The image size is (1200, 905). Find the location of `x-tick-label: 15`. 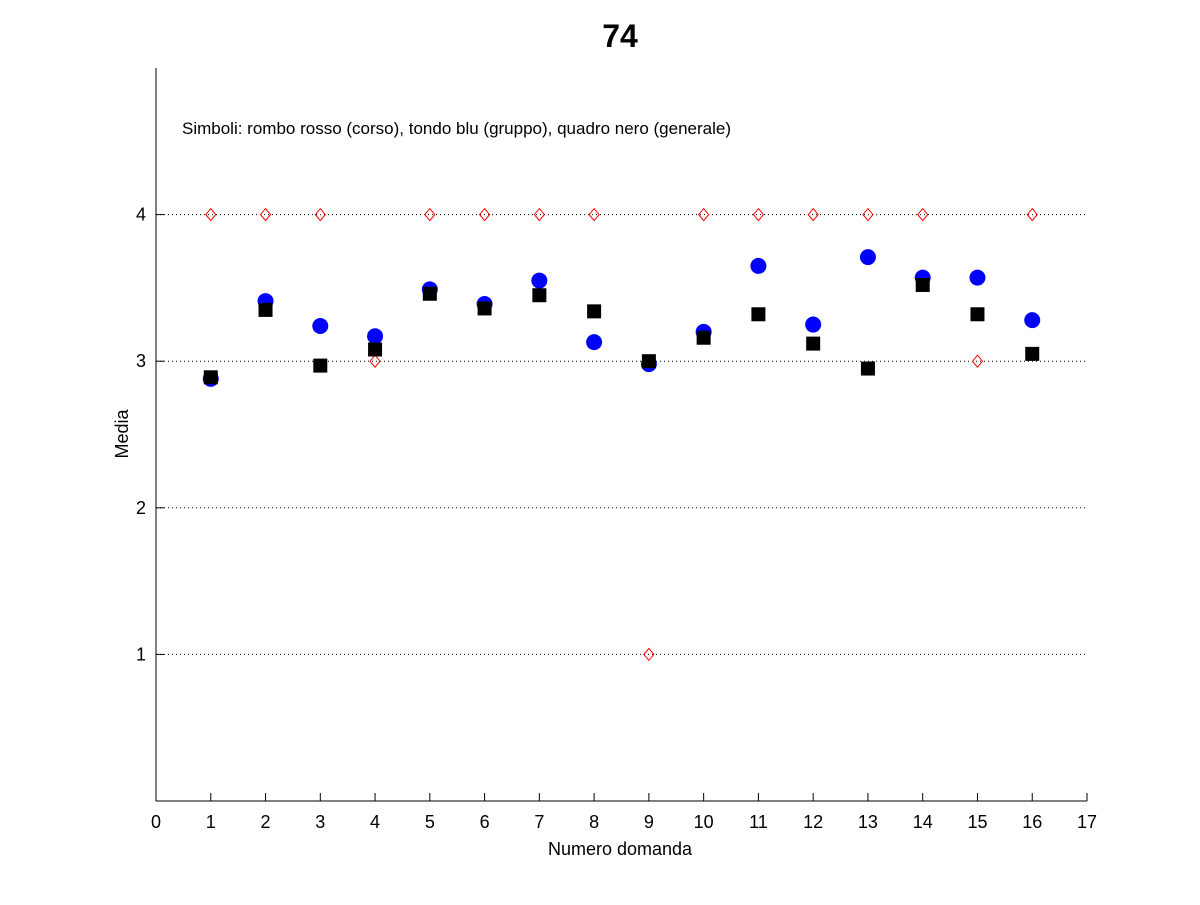

x-tick-label: 15 is located at coordinates (977, 822).